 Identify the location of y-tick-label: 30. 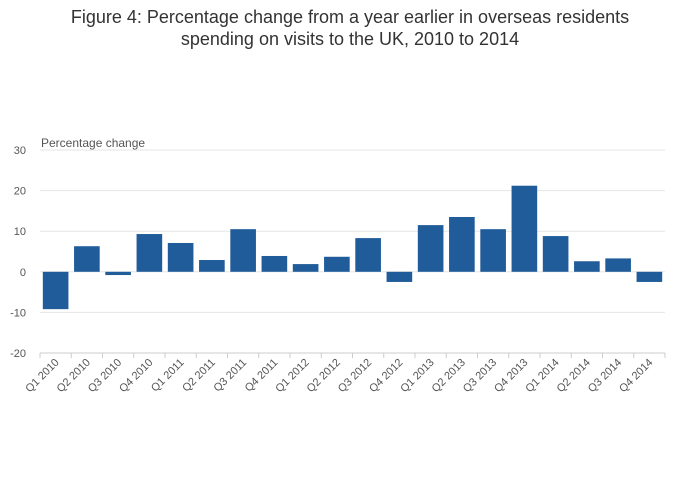
(20, 151).